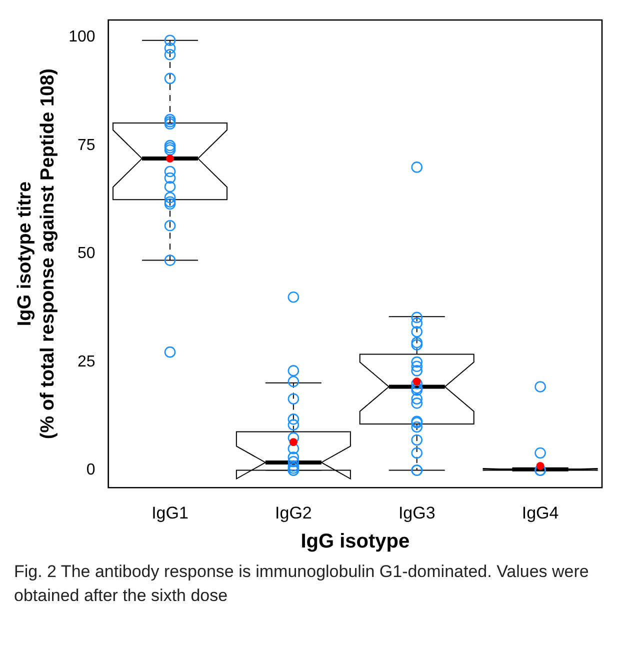 This screenshot has width=627, height=651. What do you see at coordinates (87, 145) in the screenshot?
I see `y-tick-label: 75` at bounding box center [87, 145].